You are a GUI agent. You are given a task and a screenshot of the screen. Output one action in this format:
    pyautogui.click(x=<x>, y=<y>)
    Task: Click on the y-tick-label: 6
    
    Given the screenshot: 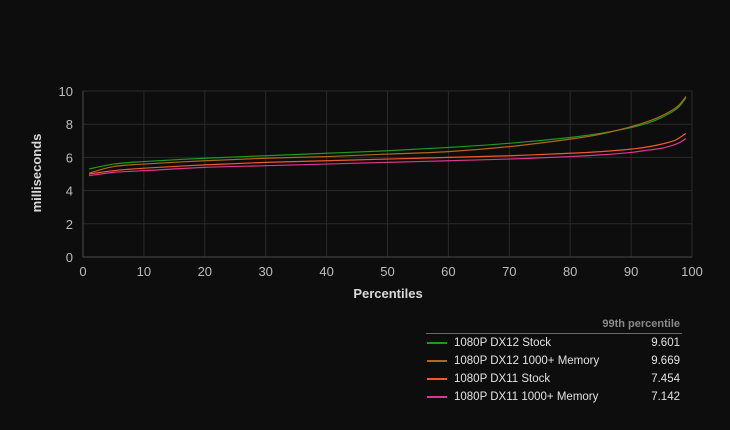 What is the action you would take?
    pyautogui.click(x=69, y=157)
    